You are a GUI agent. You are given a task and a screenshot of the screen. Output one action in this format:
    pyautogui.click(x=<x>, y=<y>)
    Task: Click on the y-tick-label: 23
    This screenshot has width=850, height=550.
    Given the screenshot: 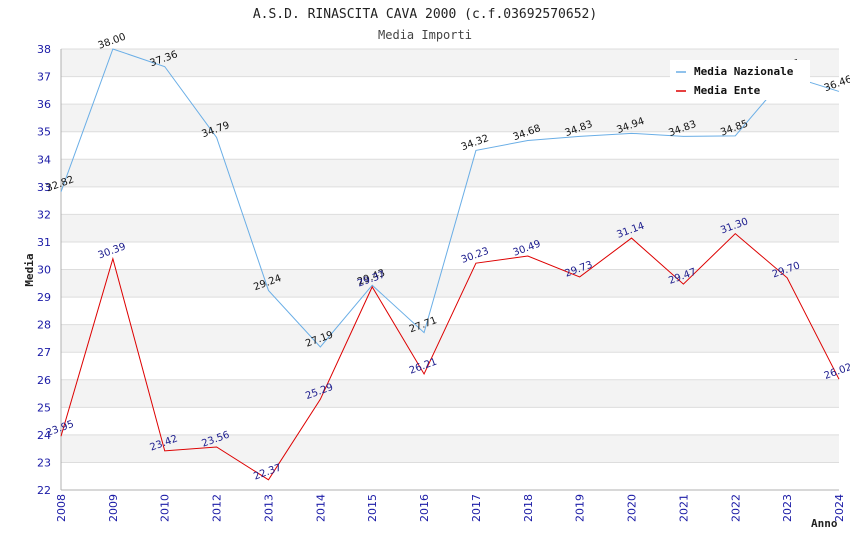 What is the action you would take?
    pyautogui.click(x=44, y=462)
    